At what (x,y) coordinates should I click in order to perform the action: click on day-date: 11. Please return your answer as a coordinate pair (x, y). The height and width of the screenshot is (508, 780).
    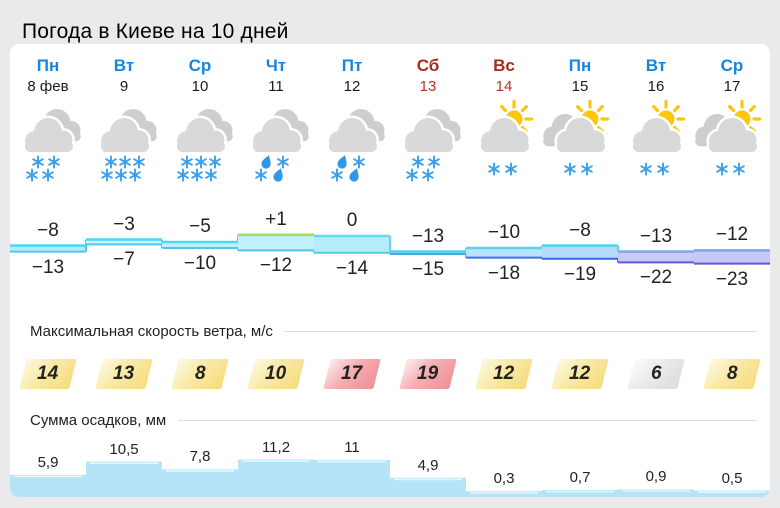
    Looking at the image, I should click on (276, 86).